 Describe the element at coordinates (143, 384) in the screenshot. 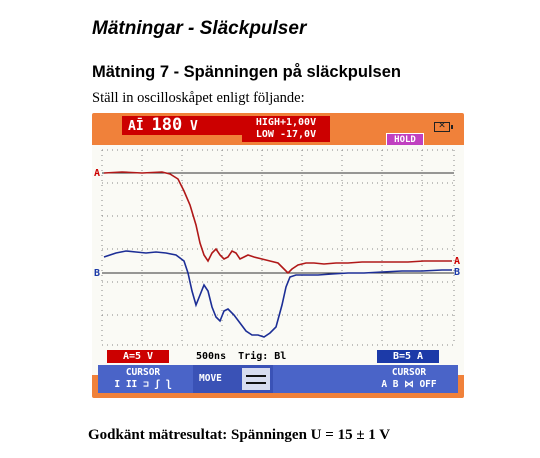

I see `cursor-type-options: I II ⊐ ʃ ʅ` at that location.